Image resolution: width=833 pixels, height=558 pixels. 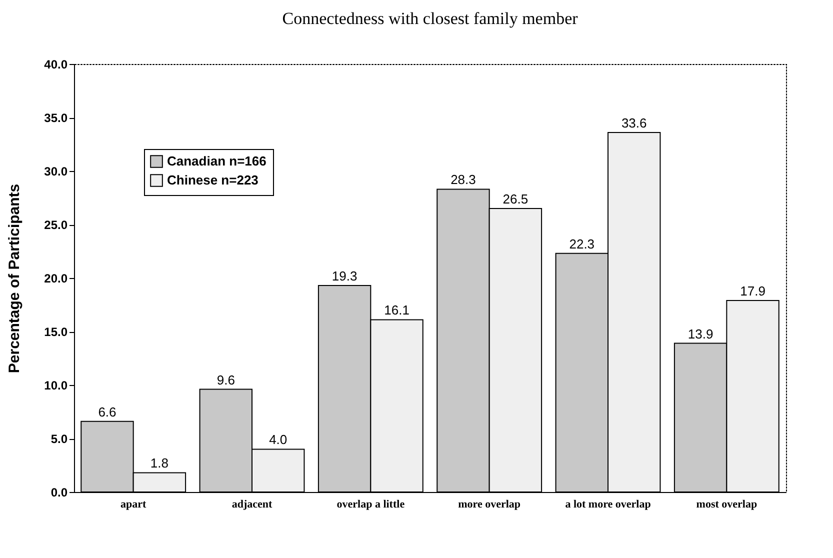 I want to click on legend-label: Canadian n=166, so click(x=216, y=161).